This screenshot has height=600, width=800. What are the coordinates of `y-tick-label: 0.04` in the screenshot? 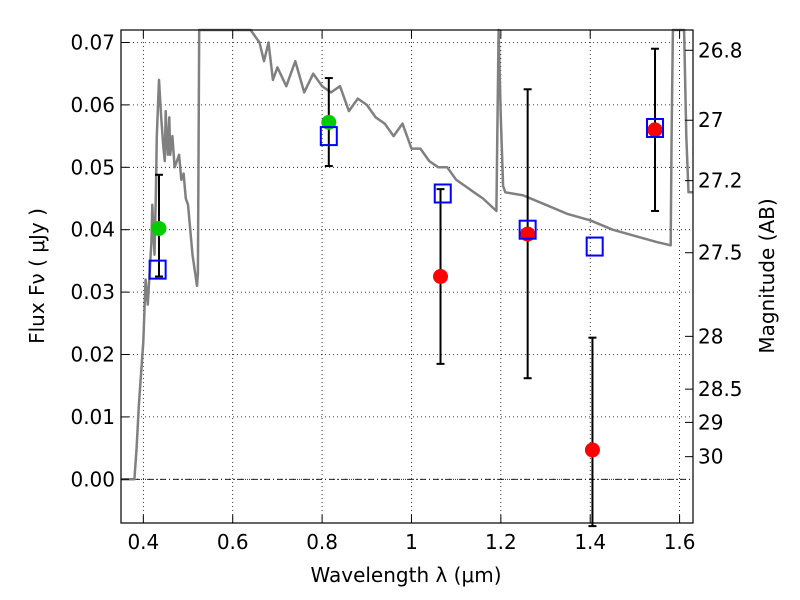 It's located at (92, 230).